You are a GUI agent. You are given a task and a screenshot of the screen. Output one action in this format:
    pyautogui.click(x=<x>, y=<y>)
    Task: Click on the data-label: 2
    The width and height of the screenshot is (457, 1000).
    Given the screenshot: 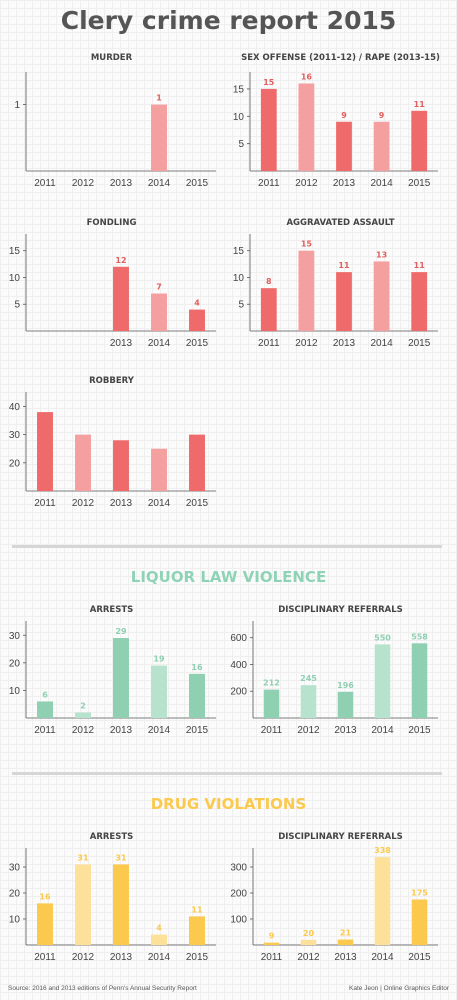 What is the action you would take?
    pyautogui.click(x=83, y=705)
    